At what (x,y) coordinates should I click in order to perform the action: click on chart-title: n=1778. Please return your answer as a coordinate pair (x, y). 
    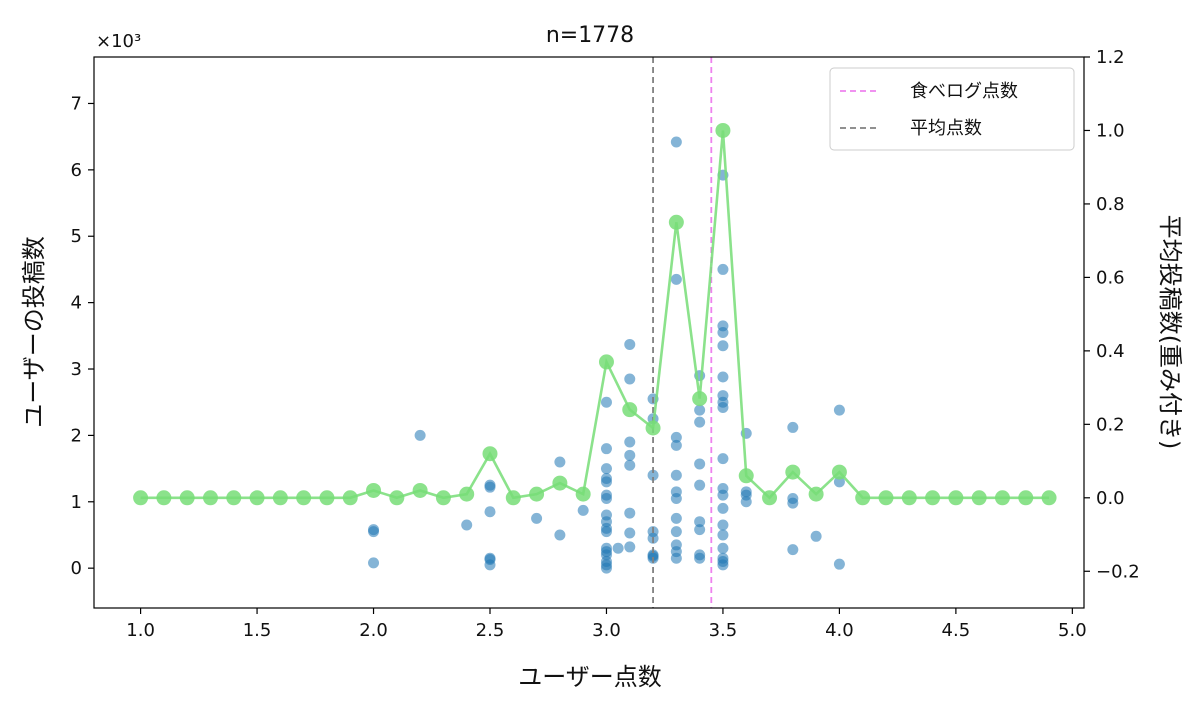
    Looking at the image, I should click on (590, 35).